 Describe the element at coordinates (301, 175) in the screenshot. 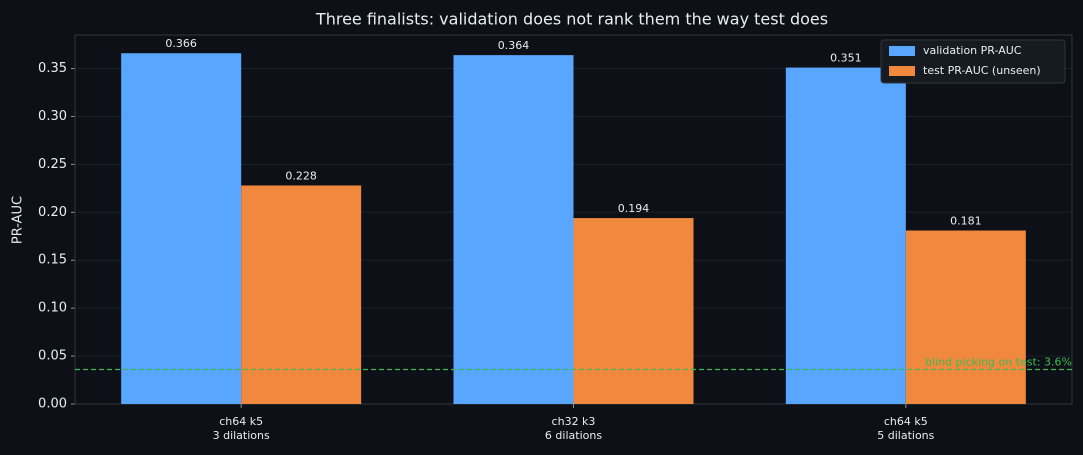

I see `value-label: 0.228` at that location.